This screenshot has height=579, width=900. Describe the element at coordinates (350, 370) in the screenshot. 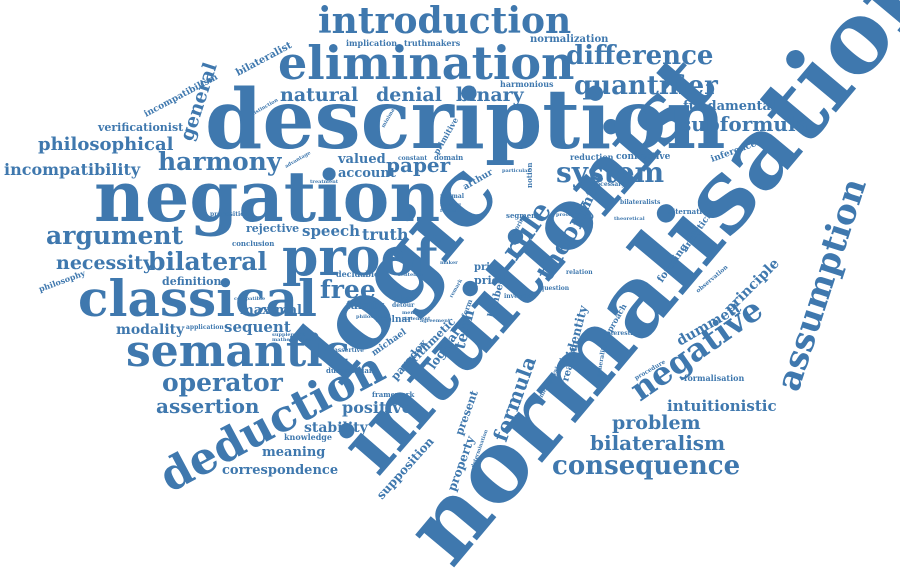

I see `word-dummettian: dummettian` at that location.